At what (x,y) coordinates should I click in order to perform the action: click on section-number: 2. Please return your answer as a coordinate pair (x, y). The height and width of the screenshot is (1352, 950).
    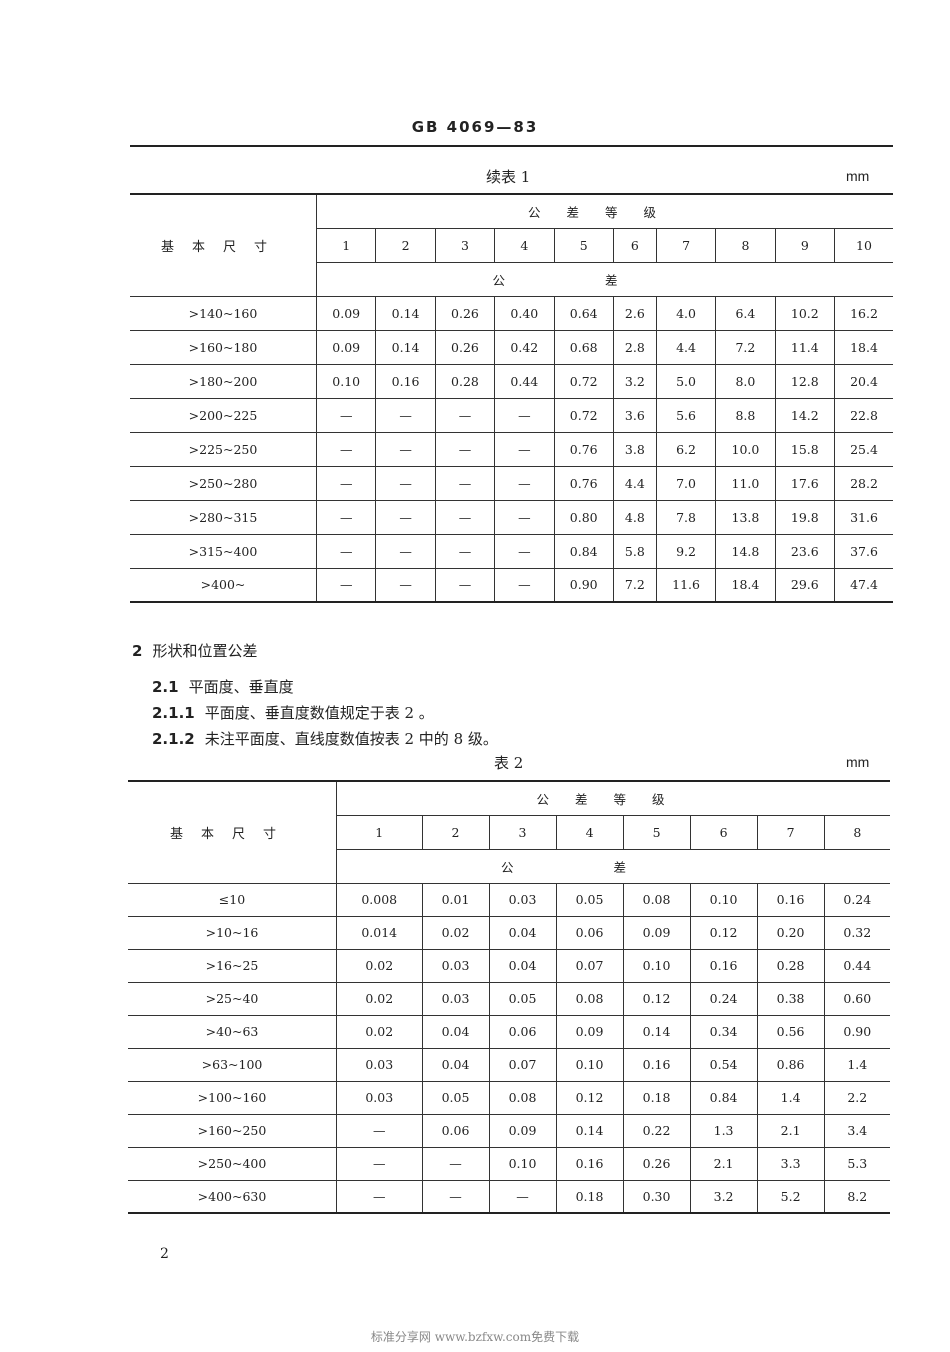
    Looking at the image, I should click on (137, 651).